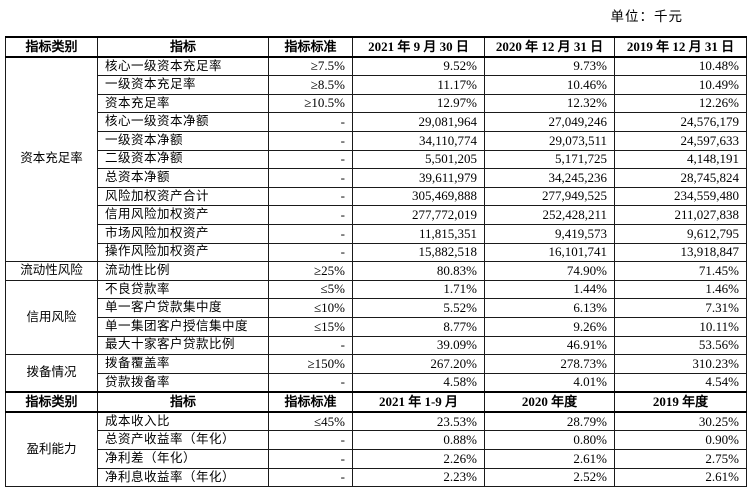  I want to click on indicator-cell: 净利息收益率（年化）, so click(183, 477).